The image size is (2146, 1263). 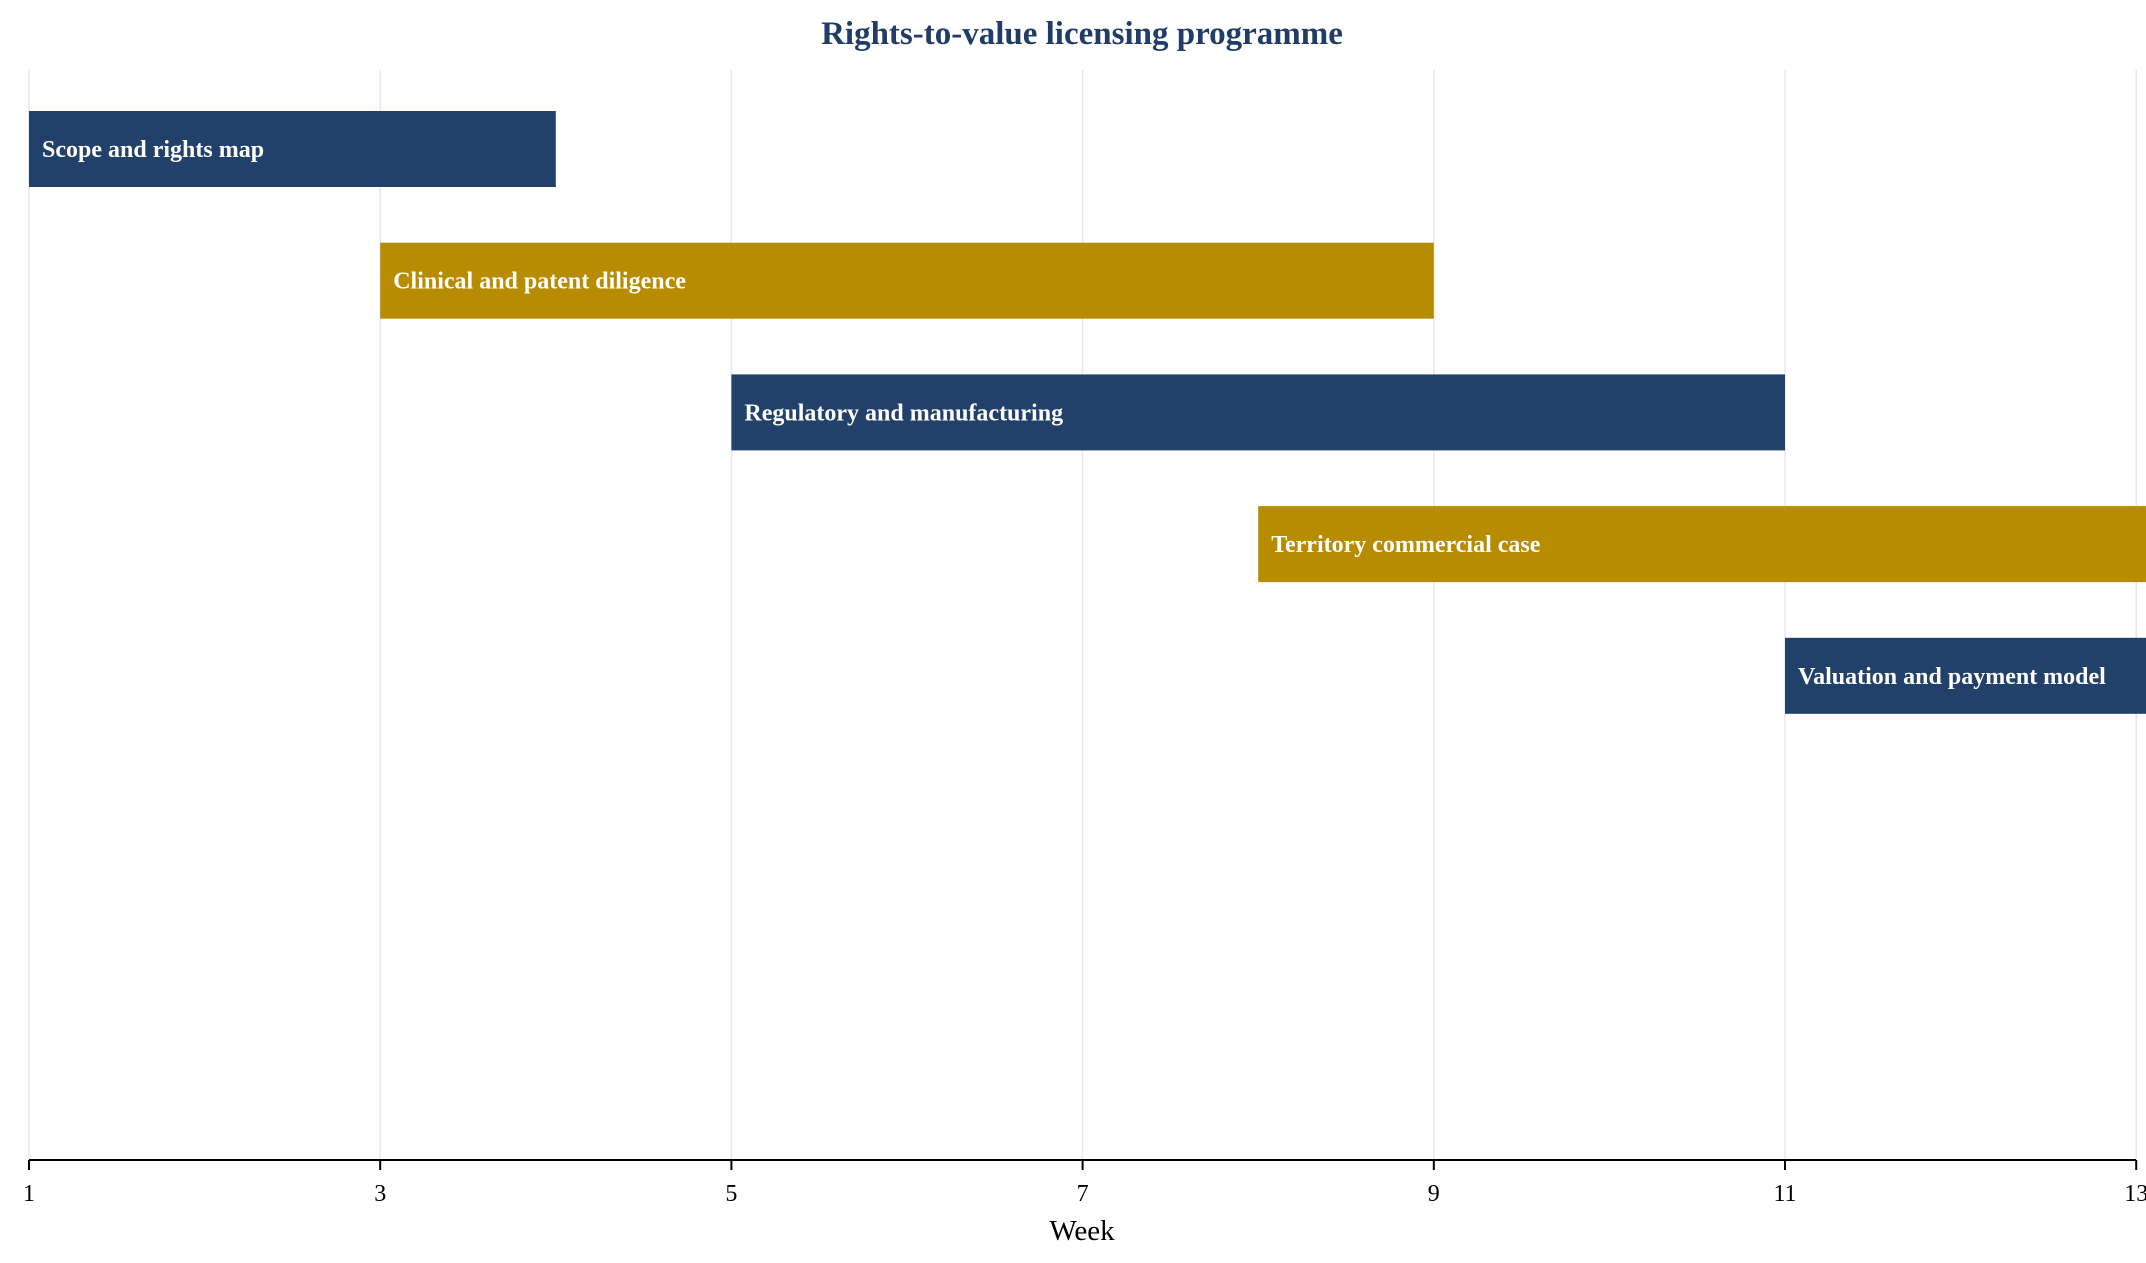 What do you see at coordinates (1083, 1194) in the screenshot?
I see `x-tick-label: 7` at bounding box center [1083, 1194].